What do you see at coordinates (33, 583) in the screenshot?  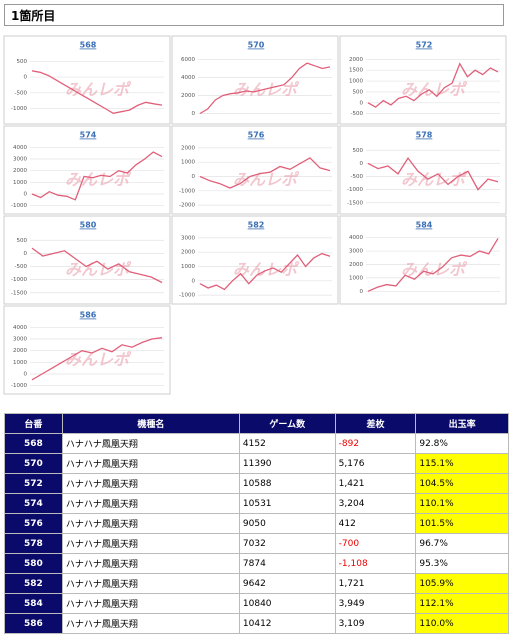 I see `table-cell: 582` at bounding box center [33, 583].